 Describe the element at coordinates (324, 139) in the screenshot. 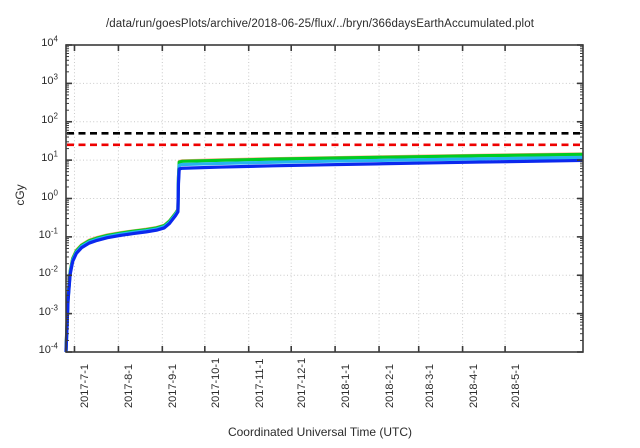

I see `threshold-lines` at that location.